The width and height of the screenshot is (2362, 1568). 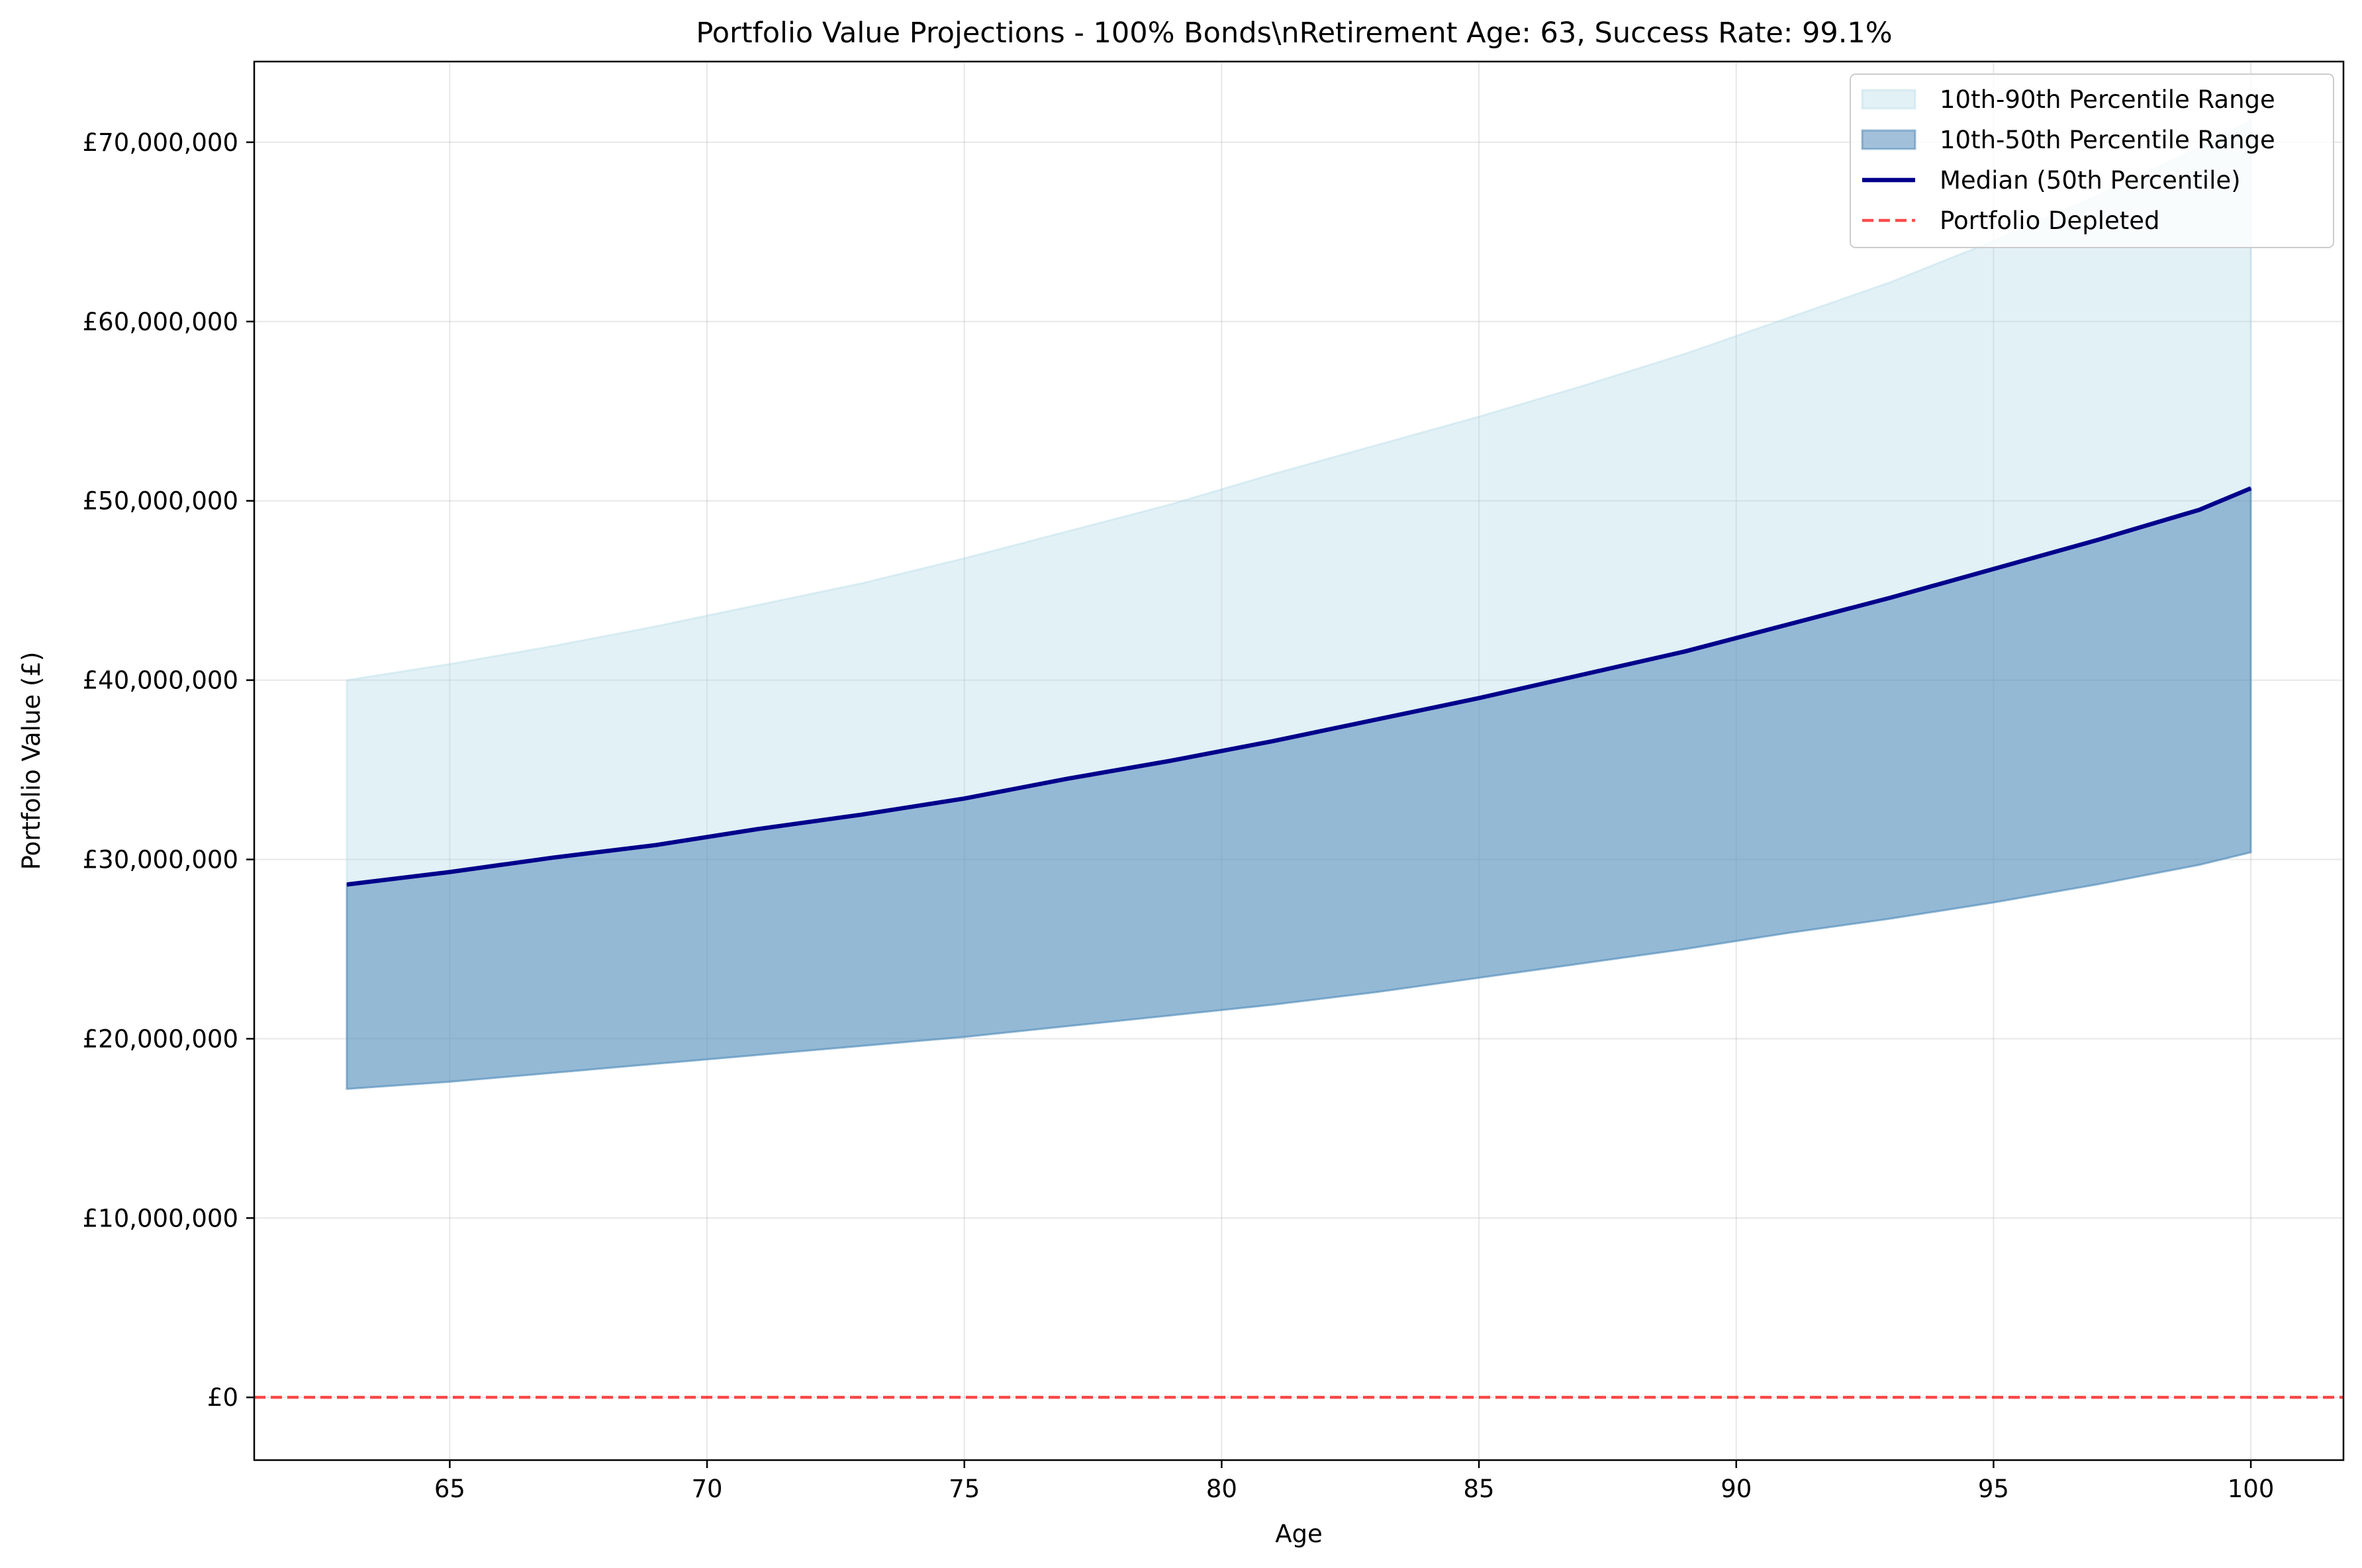 I want to click on y-tick-label: £10,000,000, so click(x=161, y=1218).